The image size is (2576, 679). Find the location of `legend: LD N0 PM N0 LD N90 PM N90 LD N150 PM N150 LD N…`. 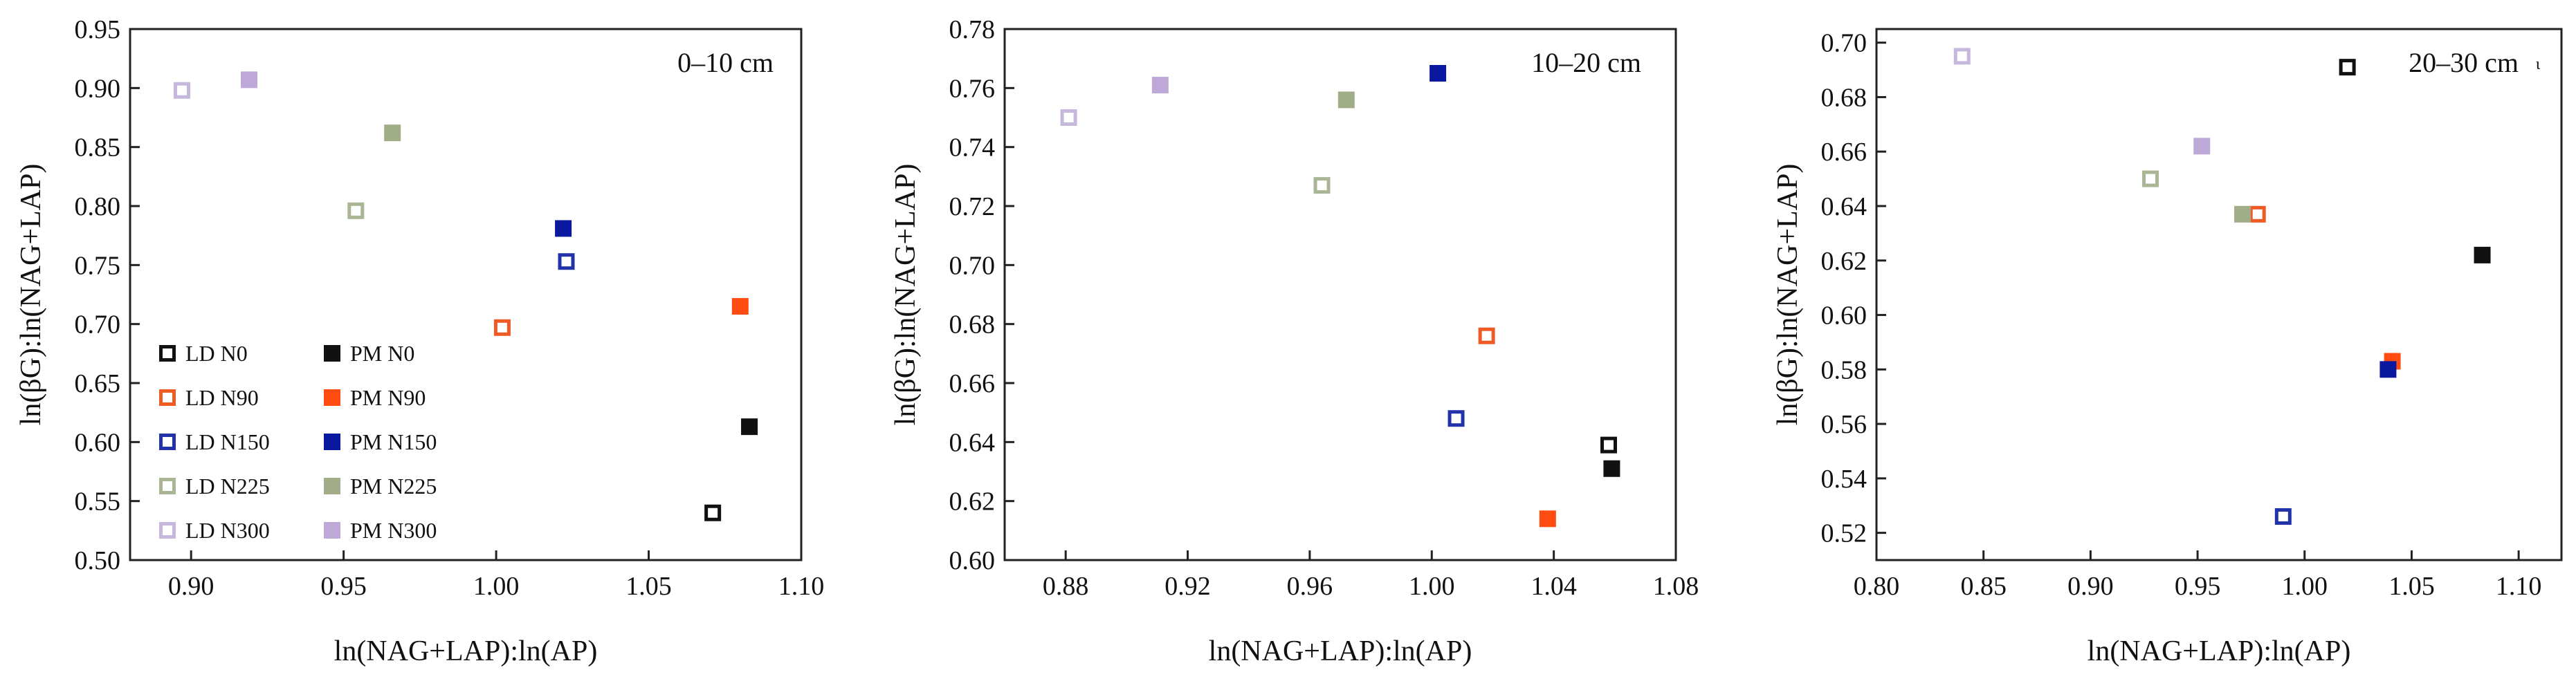

legend: LD N0 PM N0 LD N90 PM N90 LD N150 PM N150 LD N… is located at coordinates (298, 442).